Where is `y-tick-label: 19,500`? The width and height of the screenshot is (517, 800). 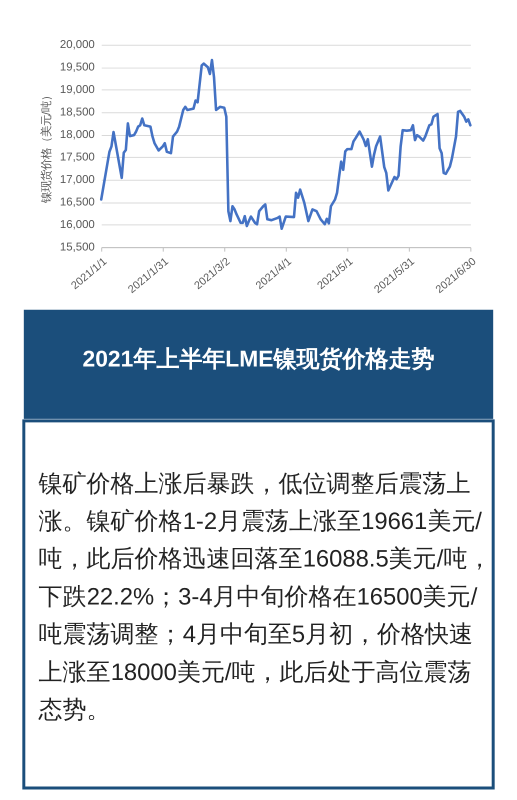 y-tick-label: 19,500 is located at coordinates (77, 68).